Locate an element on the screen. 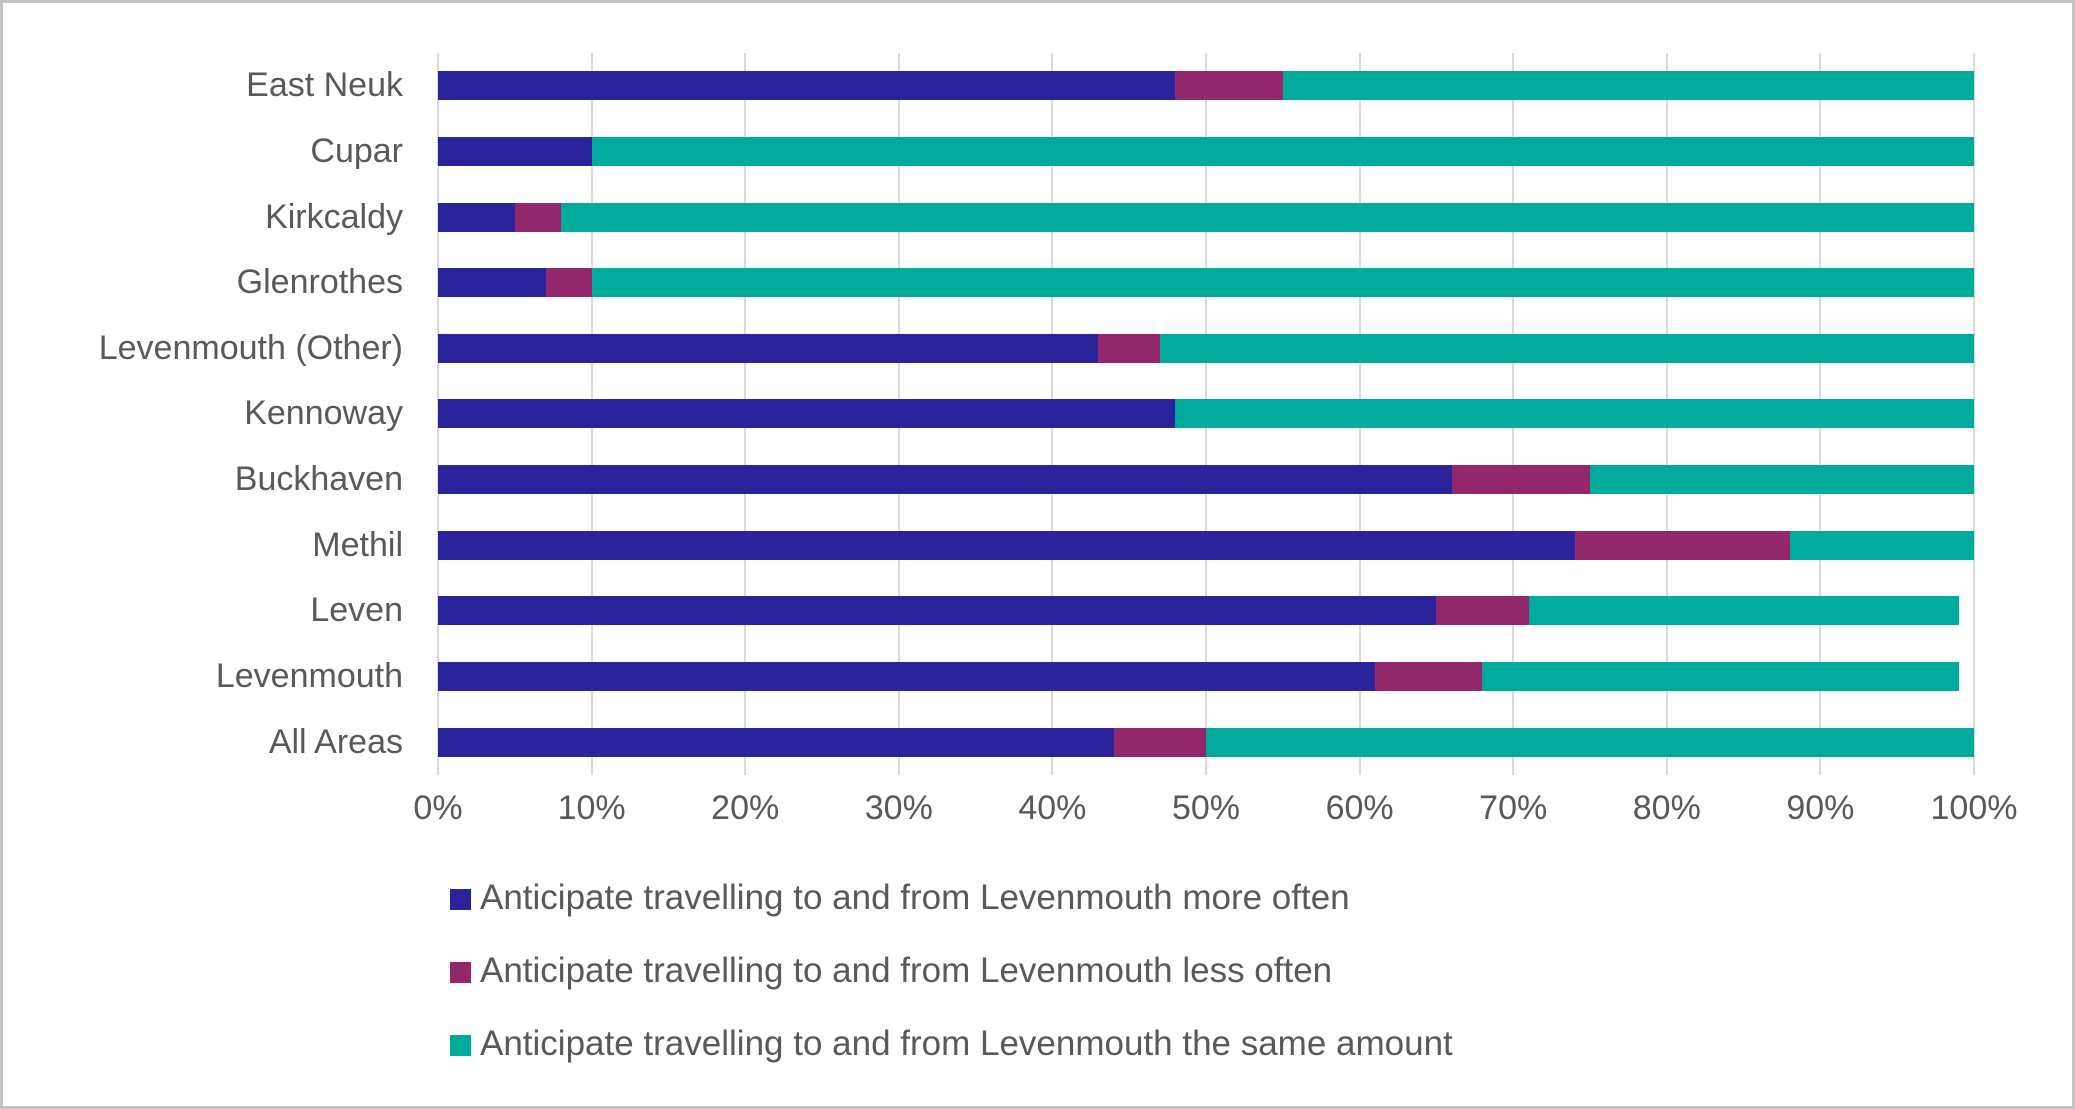  x-tick-label: 10% is located at coordinates (591, 808).